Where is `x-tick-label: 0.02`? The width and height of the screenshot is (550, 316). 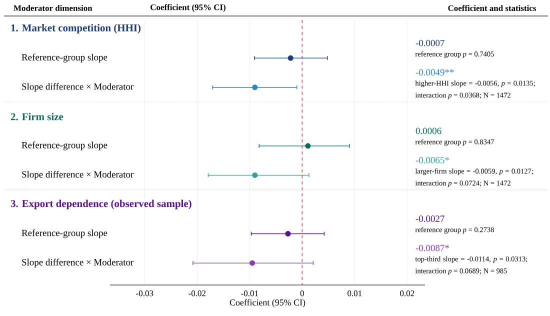
x-tick-label: 0.02 is located at coordinates (407, 293).